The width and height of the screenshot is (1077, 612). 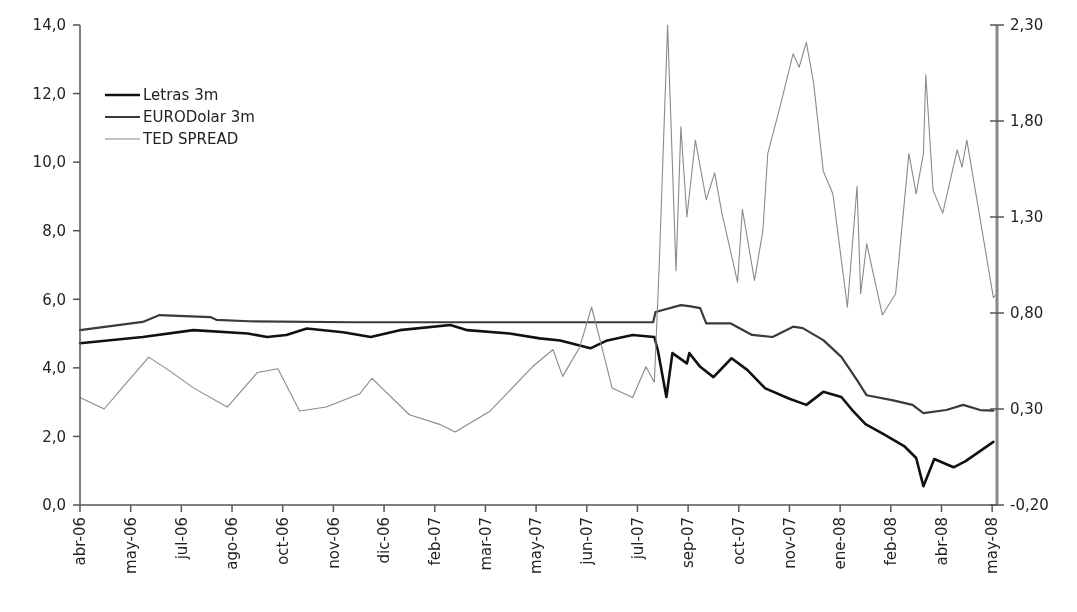 What do you see at coordinates (54, 436) in the screenshot?
I see `y-tick-label: 2,0` at bounding box center [54, 436].